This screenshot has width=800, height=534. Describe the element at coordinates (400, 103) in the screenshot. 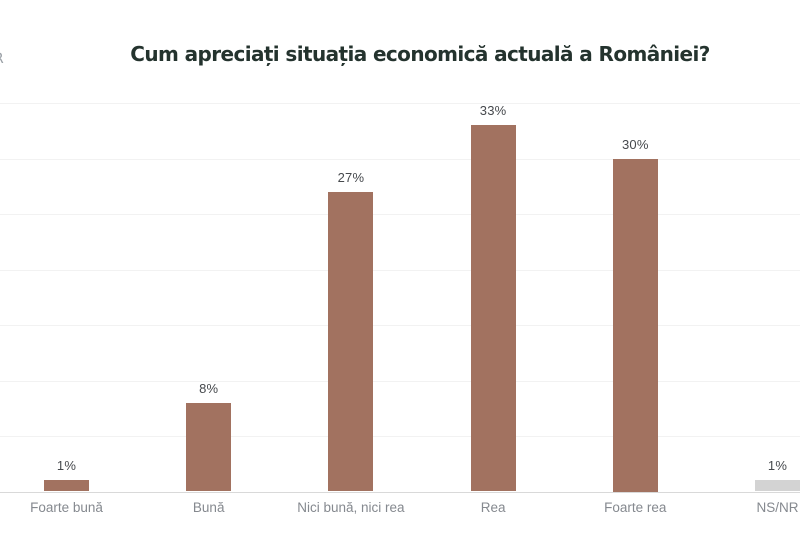

I see `gridline-35-percent` at that location.